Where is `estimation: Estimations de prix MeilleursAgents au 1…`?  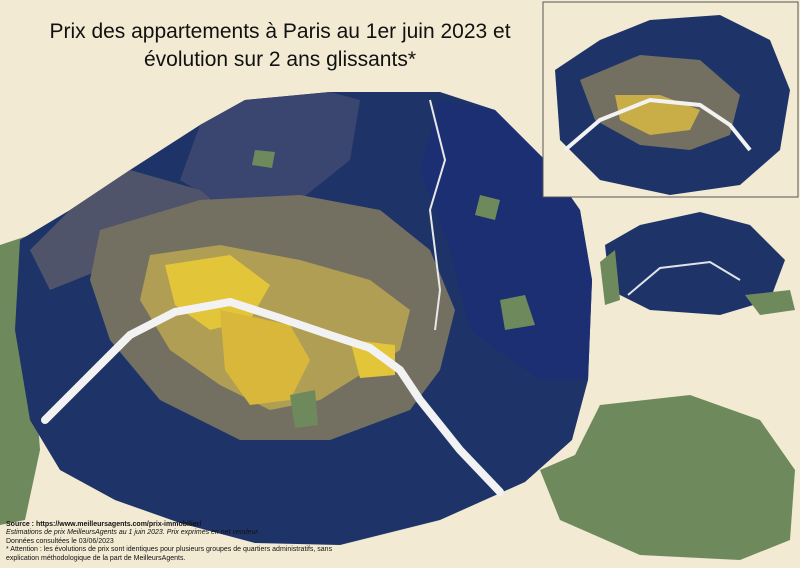
estimation: Estimations de prix MeilleursAgents au 1… is located at coordinates (133, 533).